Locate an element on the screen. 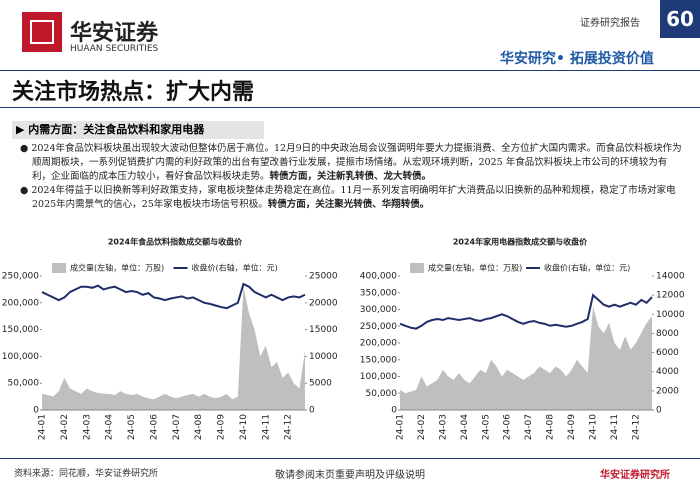 The image size is (700, 484). tick-label: 8000 is located at coordinates (667, 334).